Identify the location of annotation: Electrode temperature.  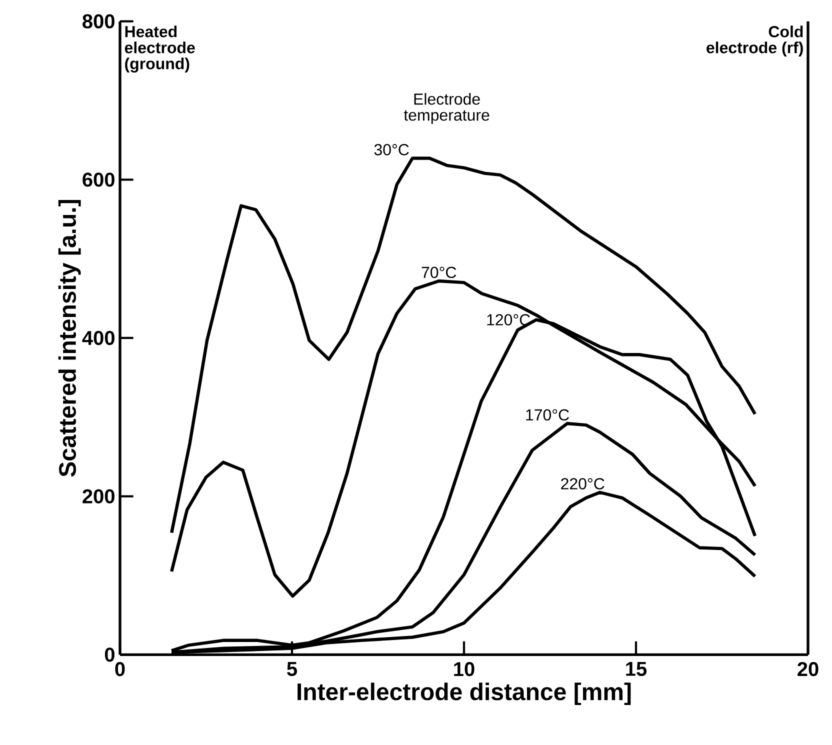
(447, 108).